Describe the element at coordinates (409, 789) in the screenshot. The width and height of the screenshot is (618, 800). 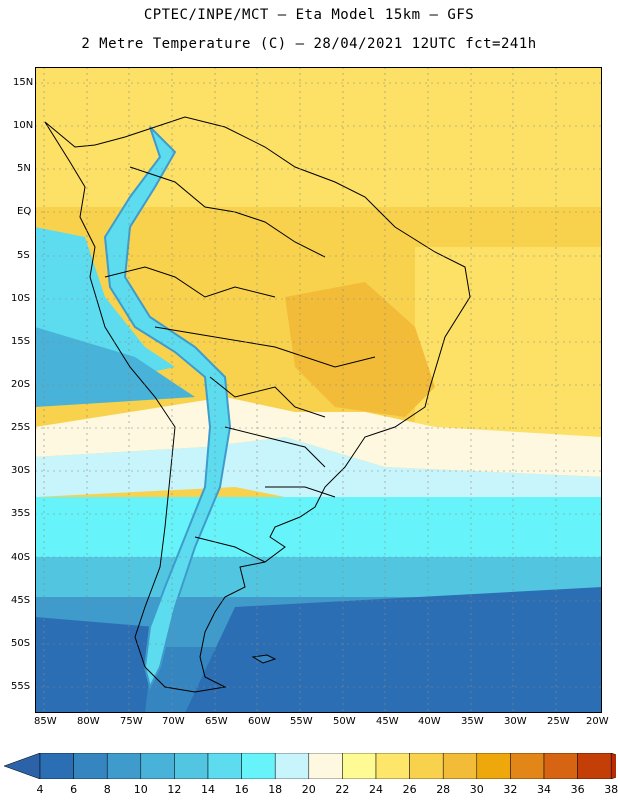
I see `colorbar-tick-label: 26` at that location.